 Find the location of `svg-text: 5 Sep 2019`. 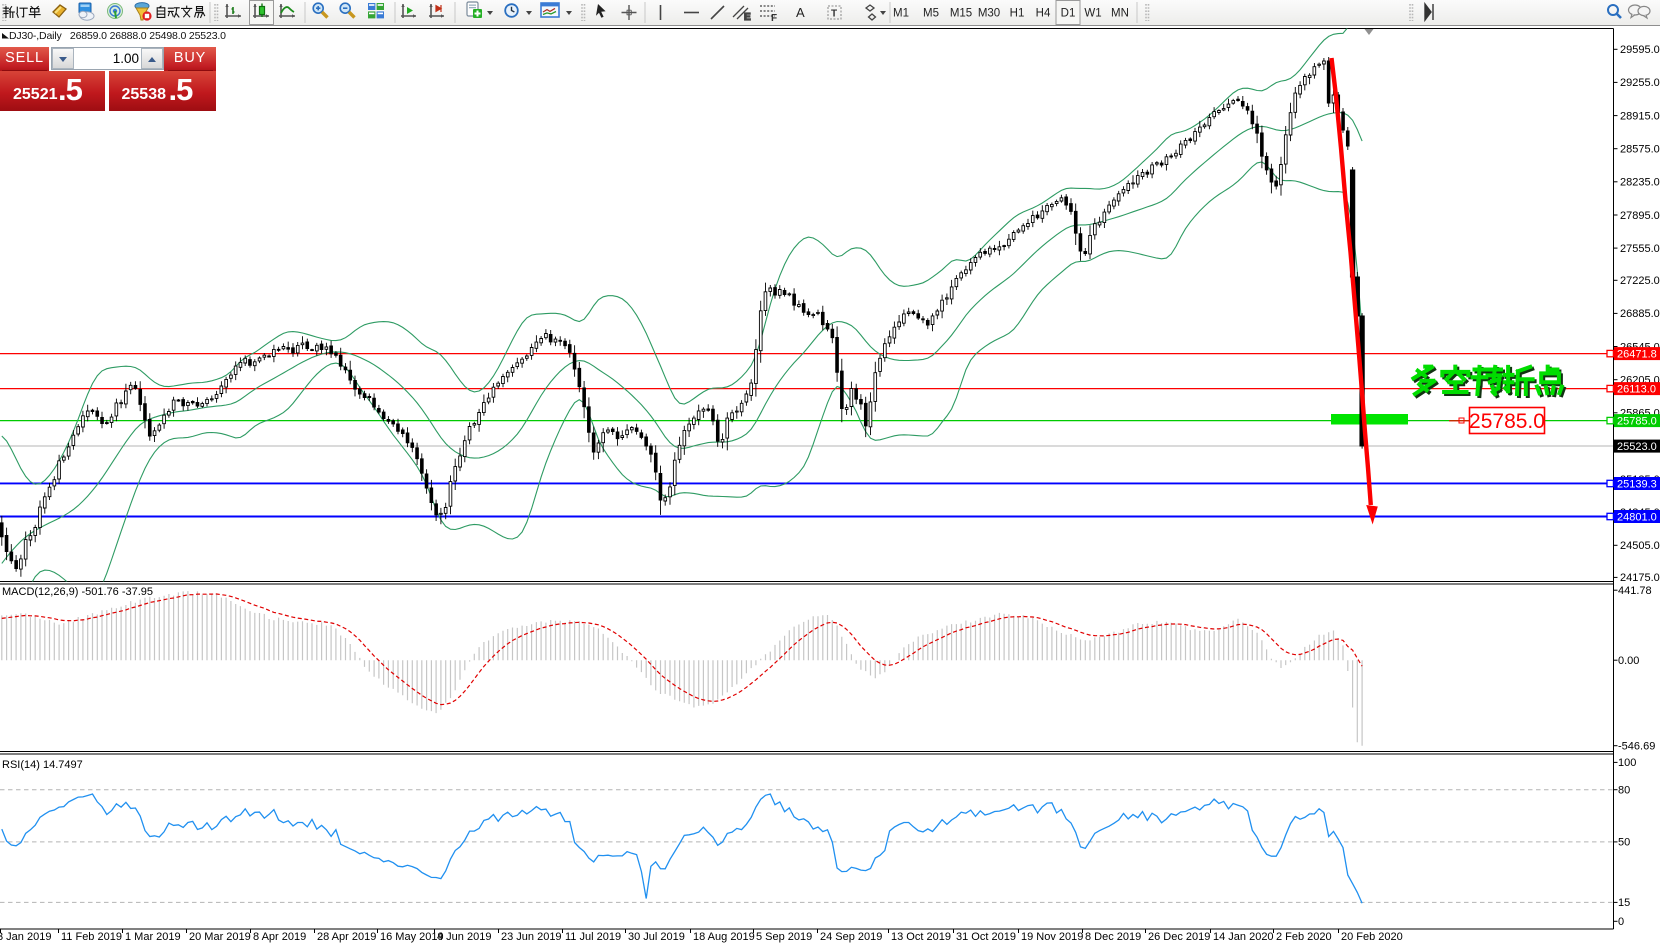

svg-text: 5 Sep 2019 is located at coordinates (784, 937).